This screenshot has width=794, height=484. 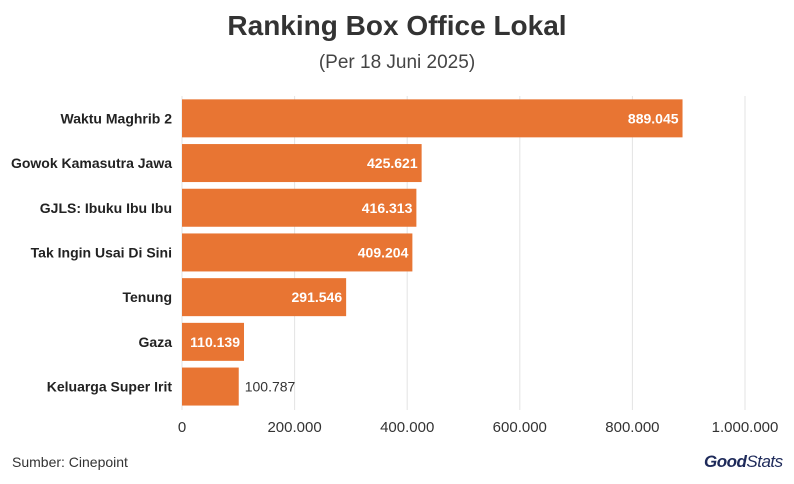 What do you see at coordinates (106, 208) in the screenshot?
I see `category-label: GJLS: Ibuku Ibu Ibu` at bounding box center [106, 208].